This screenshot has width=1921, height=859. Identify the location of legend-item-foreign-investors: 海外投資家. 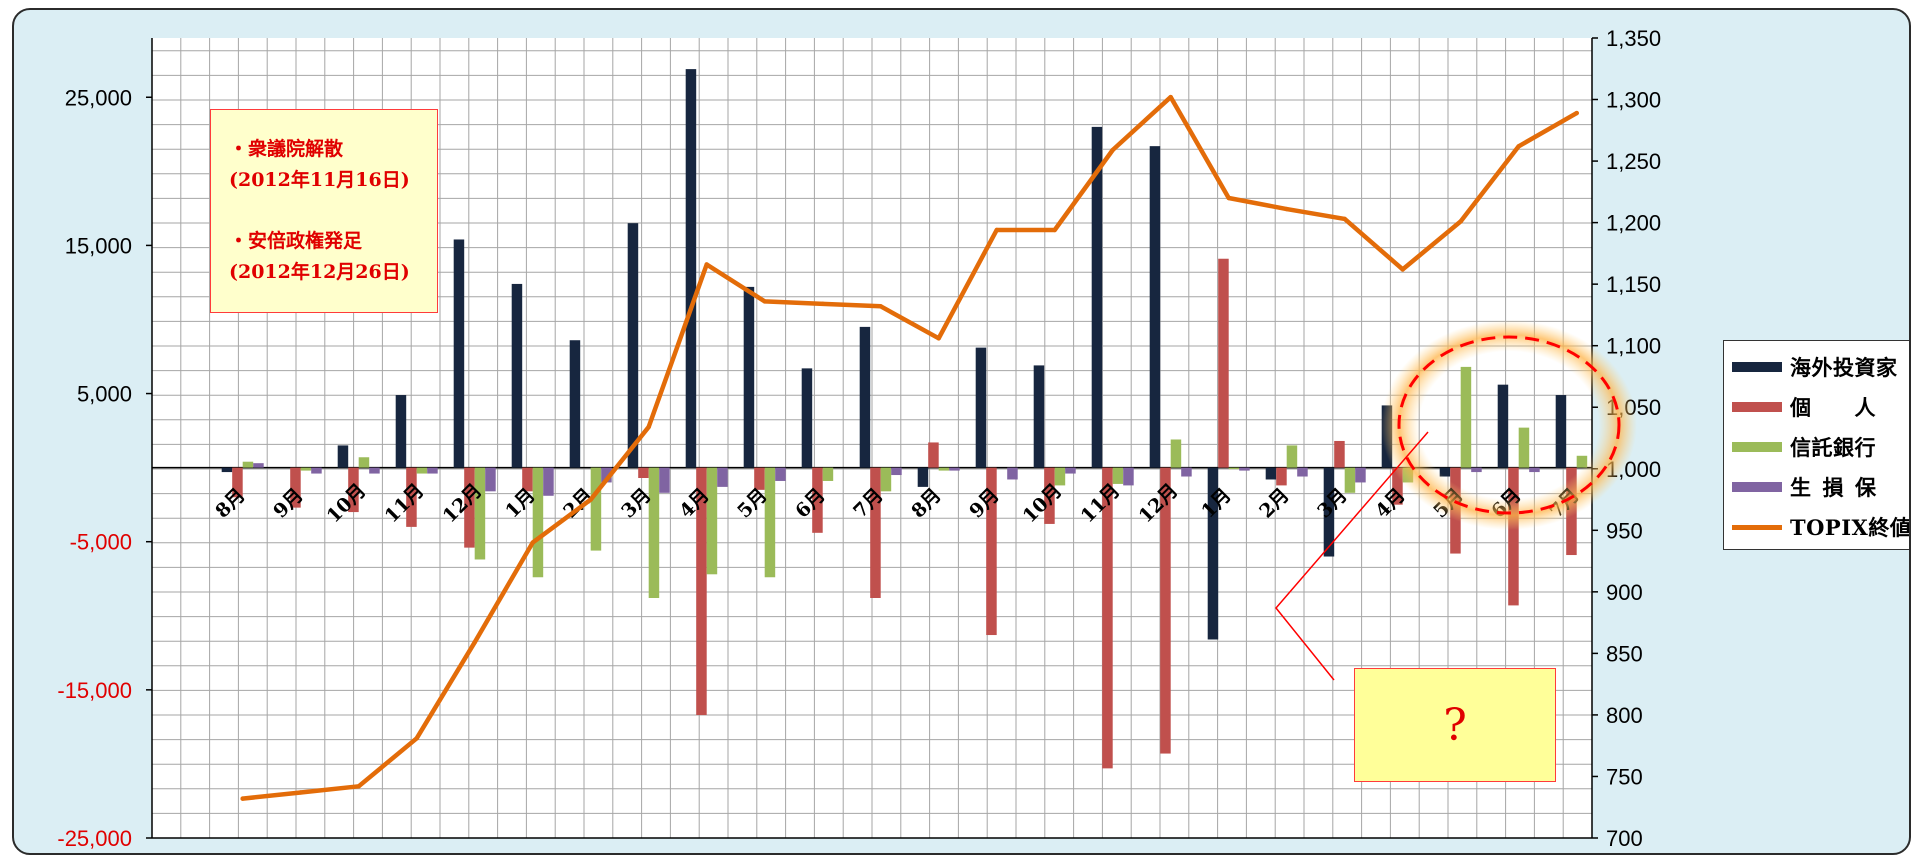
(1820, 367).